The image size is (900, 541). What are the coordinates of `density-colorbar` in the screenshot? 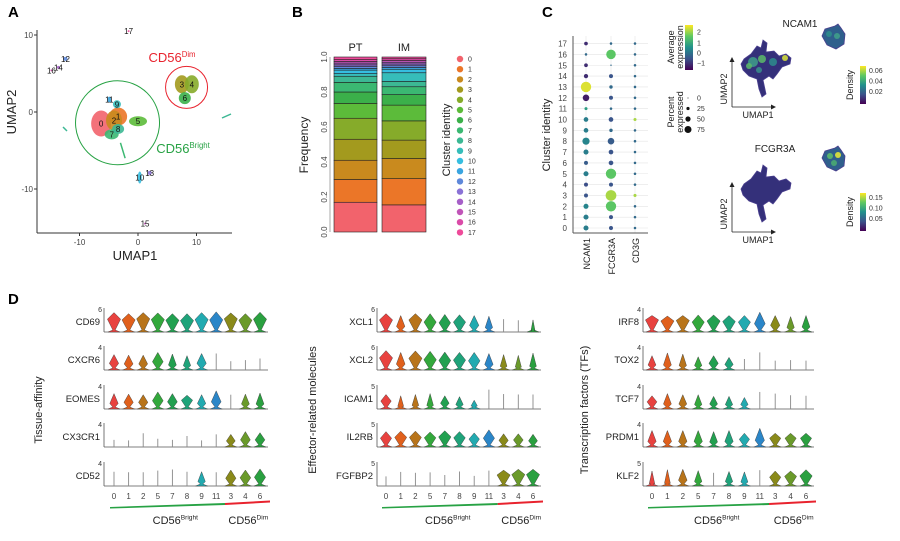 It's located at (863, 85).